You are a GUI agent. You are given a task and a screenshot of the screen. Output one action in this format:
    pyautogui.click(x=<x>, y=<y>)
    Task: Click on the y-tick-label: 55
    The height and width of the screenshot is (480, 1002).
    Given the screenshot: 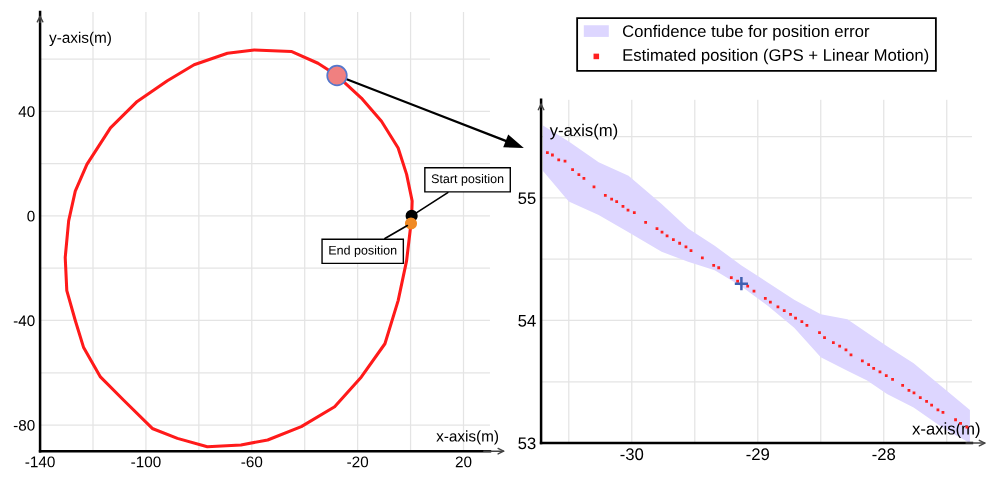 What is the action you would take?
    pyautogui.click(x=527, y=198)
    